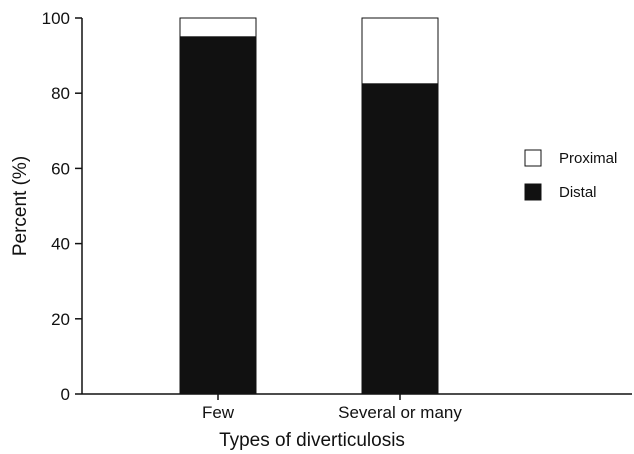  I want to click on y-tick-label: 60, so click(60, 168).